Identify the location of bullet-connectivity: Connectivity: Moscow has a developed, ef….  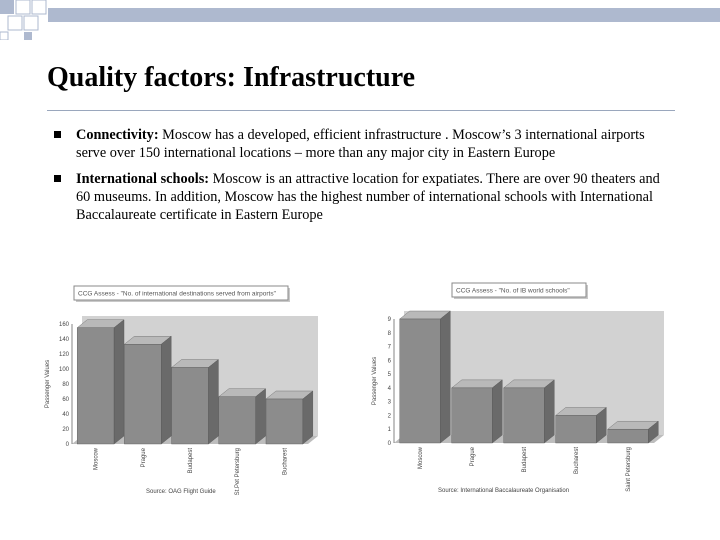
(362, 144).